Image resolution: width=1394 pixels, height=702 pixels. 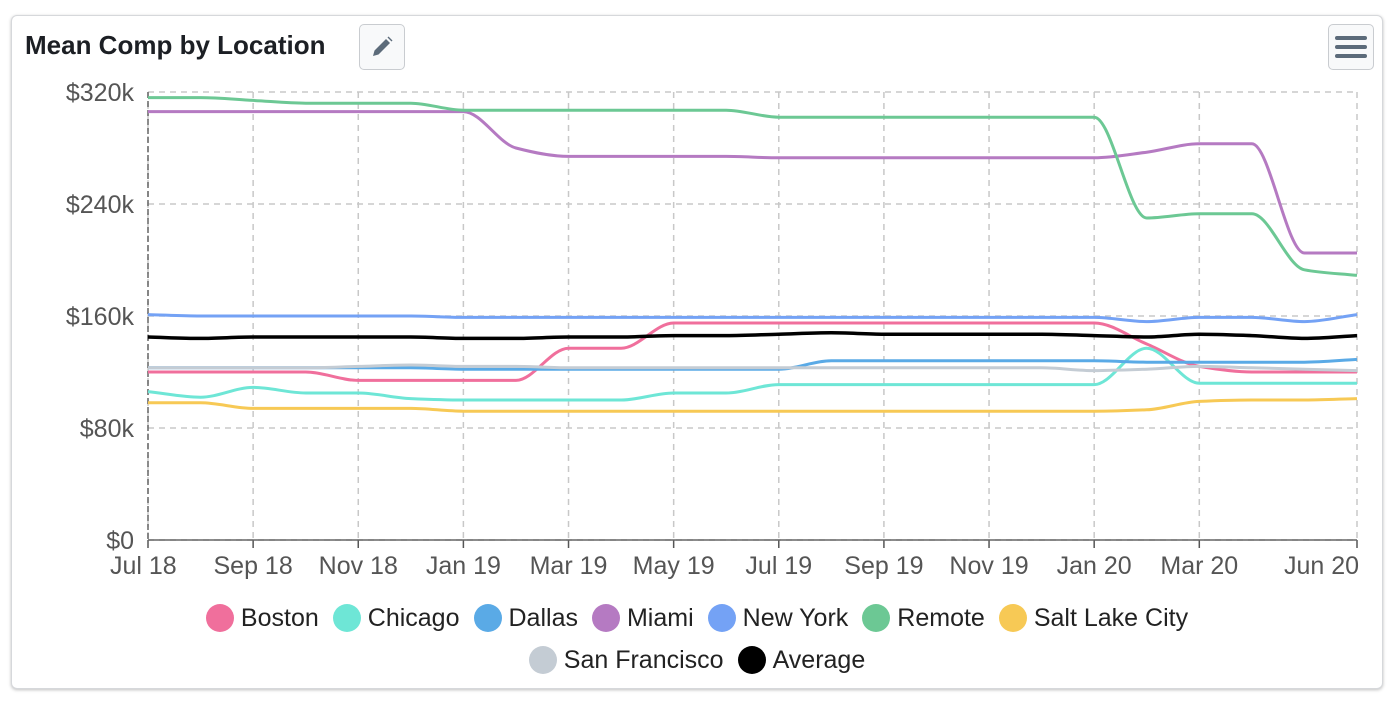 I want to click on series-line-new-york, so click(x=752, y=318).